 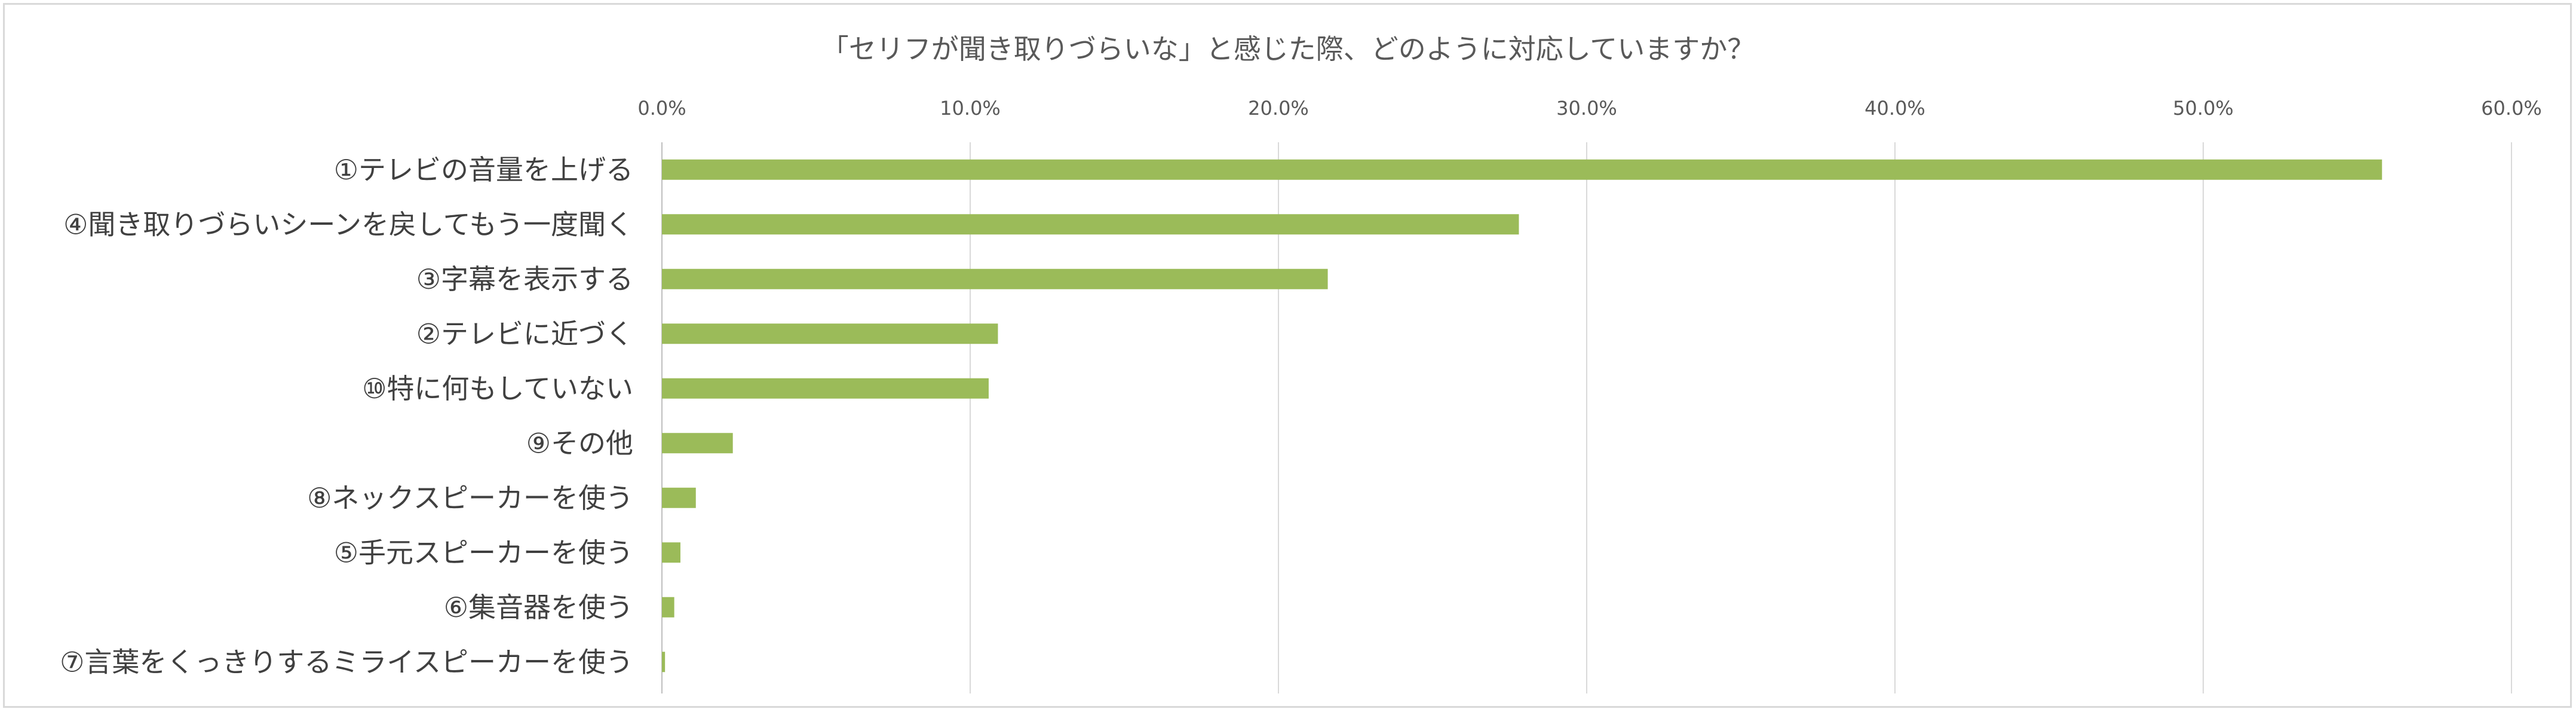 I want to click on category-label: ③字幕を表示する, so click(x=524, y=279).